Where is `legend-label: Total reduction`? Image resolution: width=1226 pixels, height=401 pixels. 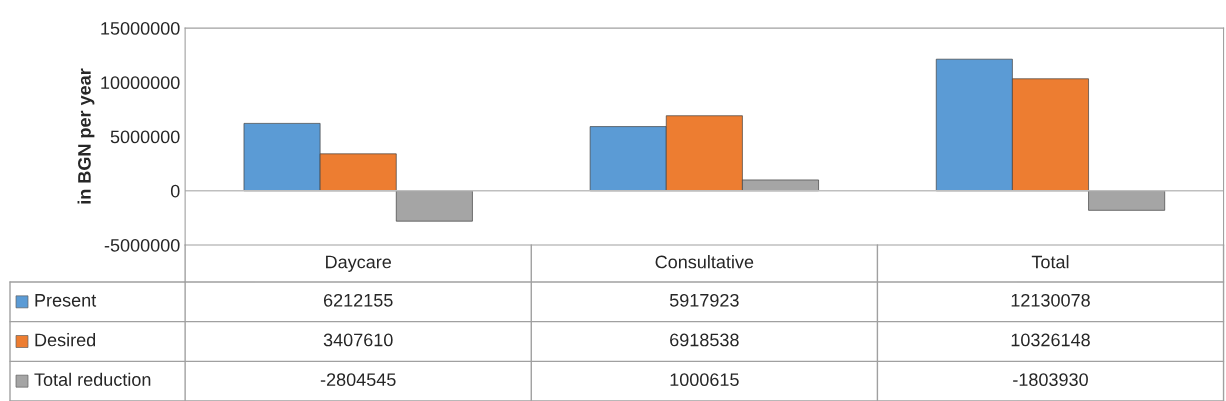 legend-label: Total reduction is located at coordinates (92, 379).